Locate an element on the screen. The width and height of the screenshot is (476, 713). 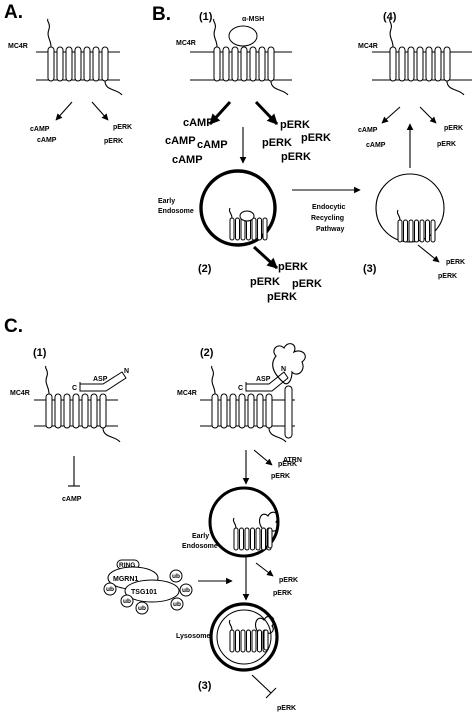
panel-a-label: A. is located at coordinates (13, 12).